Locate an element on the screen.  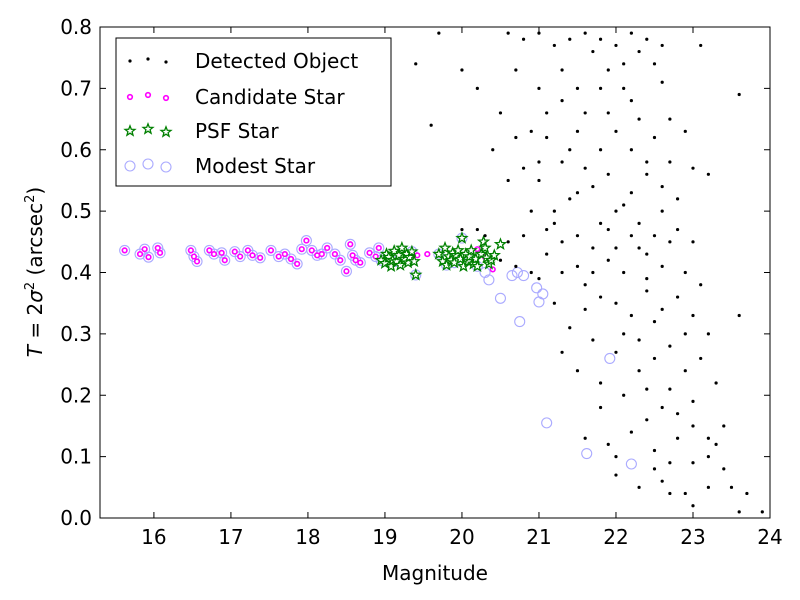
legend-entry-modest-star: Modest Star is located at coordinates (220, 166).